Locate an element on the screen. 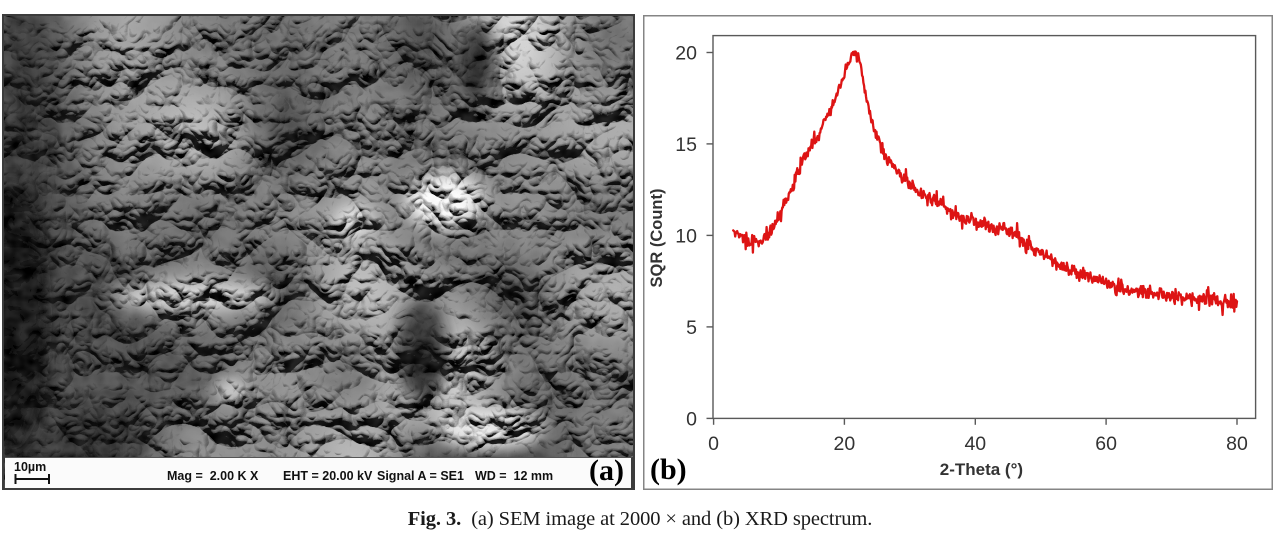 The image size is (1280, 542). svg-text: 60 is located at coordinates (1106, 444).